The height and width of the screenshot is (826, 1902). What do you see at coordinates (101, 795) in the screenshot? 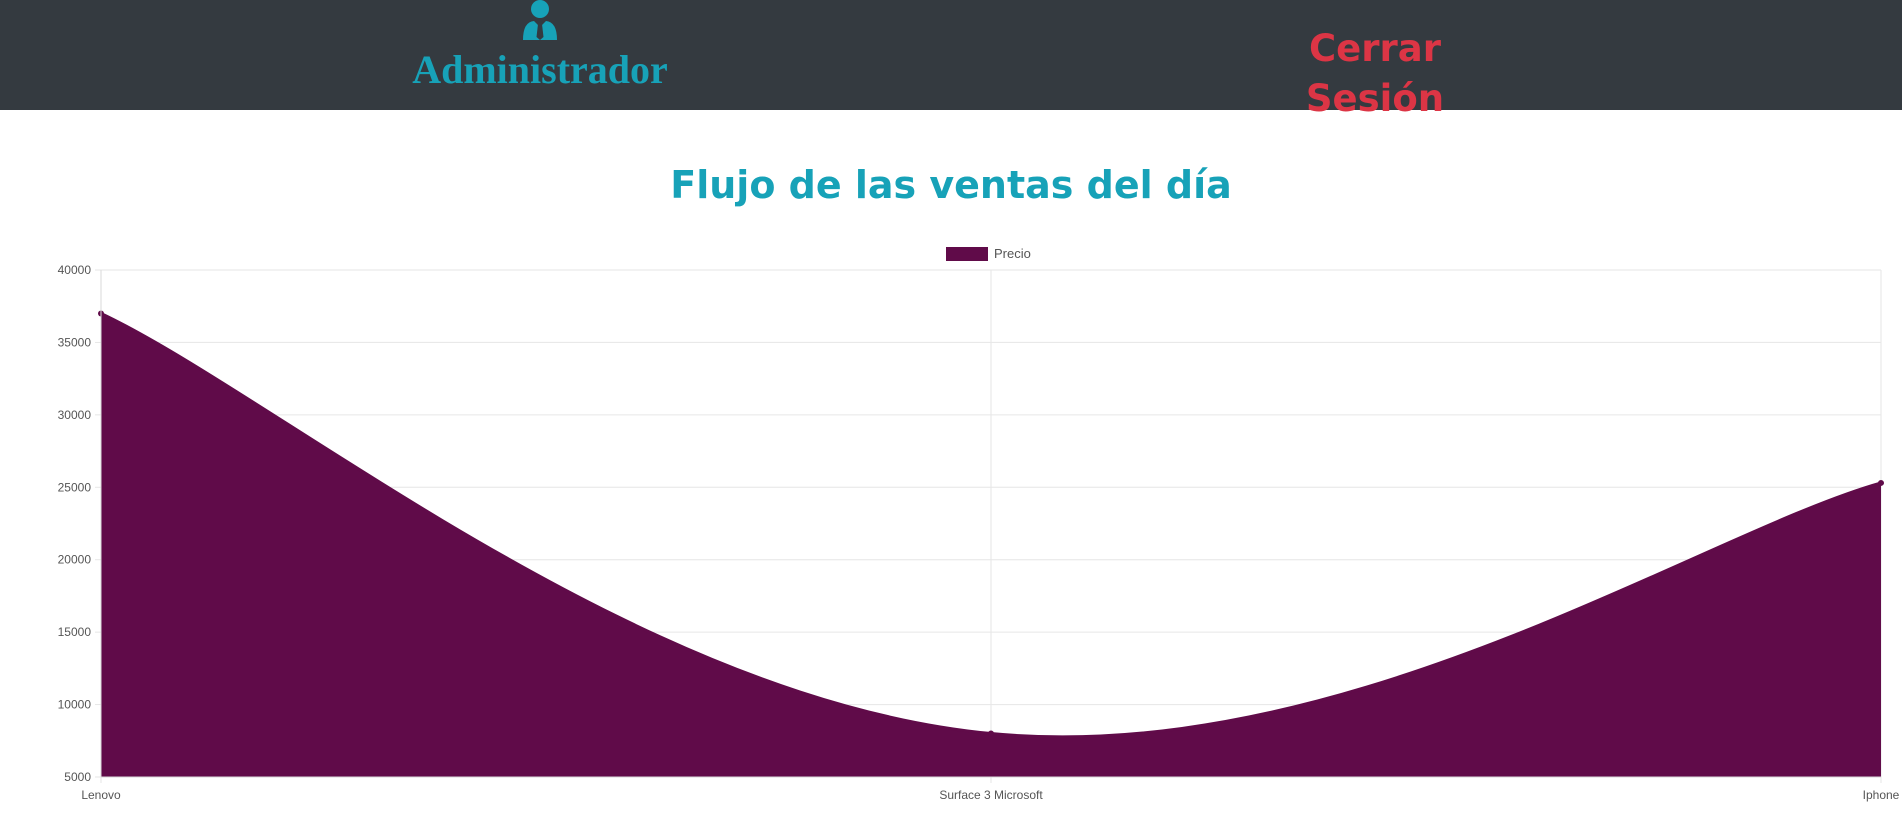
I see `x-tick-label: Lenovo` at bounding box center [101, 795].